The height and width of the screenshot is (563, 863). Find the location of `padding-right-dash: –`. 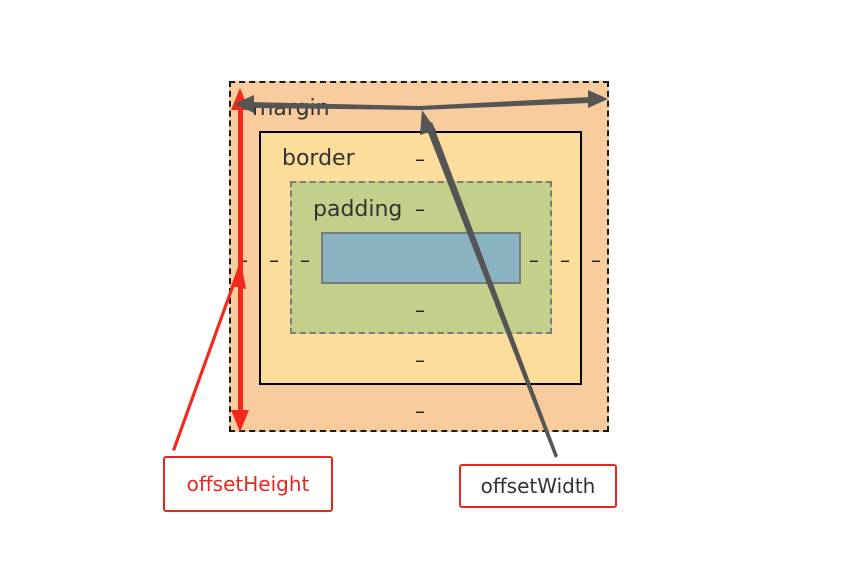

padding-right-dash: – is located at coordinates (534, 260).